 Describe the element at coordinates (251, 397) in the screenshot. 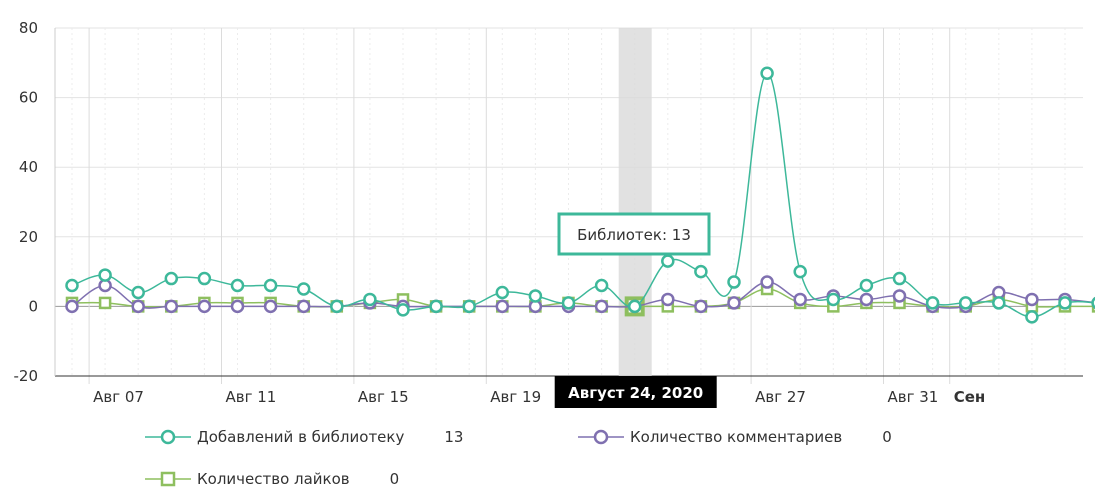

I see `x-tick-label: Авг 11` at that location.